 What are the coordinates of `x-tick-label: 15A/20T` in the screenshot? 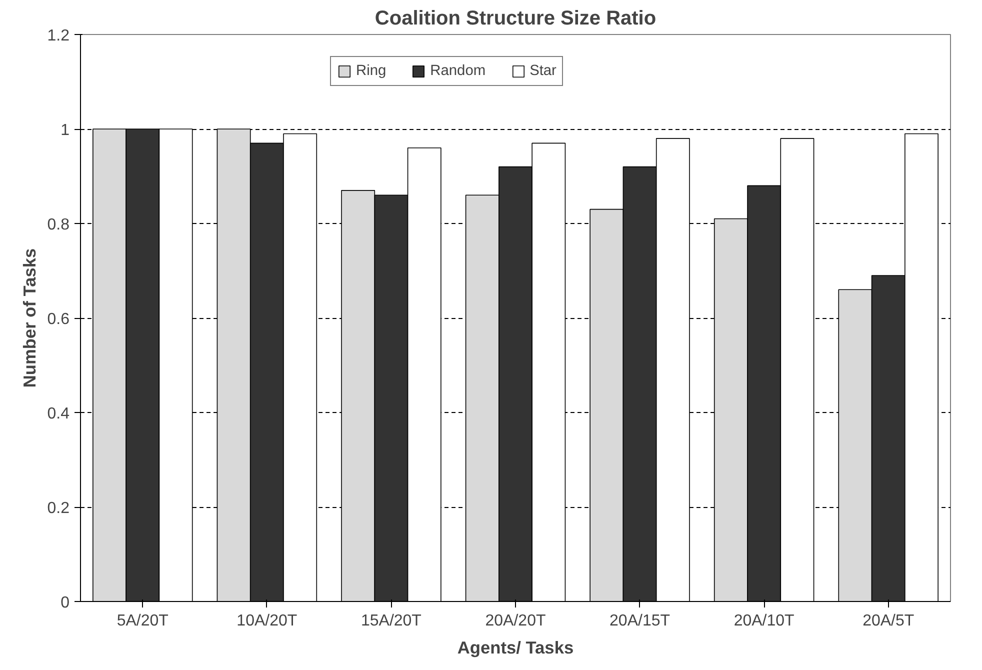 It's located at (391, 621).